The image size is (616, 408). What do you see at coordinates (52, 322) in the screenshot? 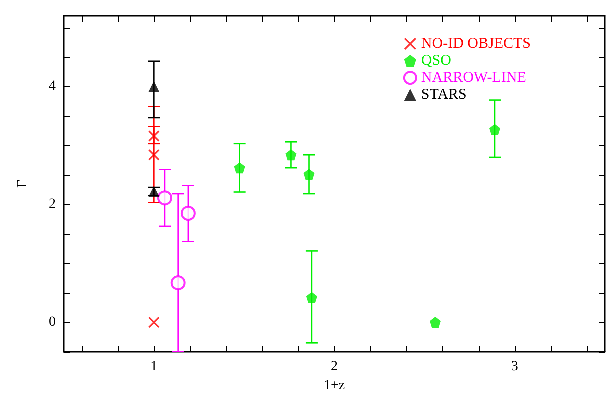
I see `y-tick-label: 0` at bounding box center [52, 322].